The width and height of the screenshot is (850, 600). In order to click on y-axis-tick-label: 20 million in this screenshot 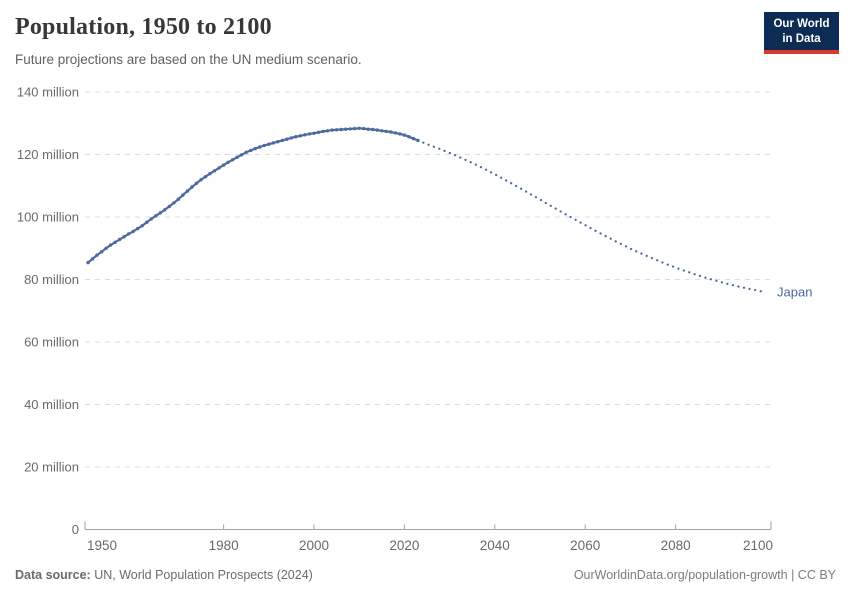, I will do `click(51, 467)`.